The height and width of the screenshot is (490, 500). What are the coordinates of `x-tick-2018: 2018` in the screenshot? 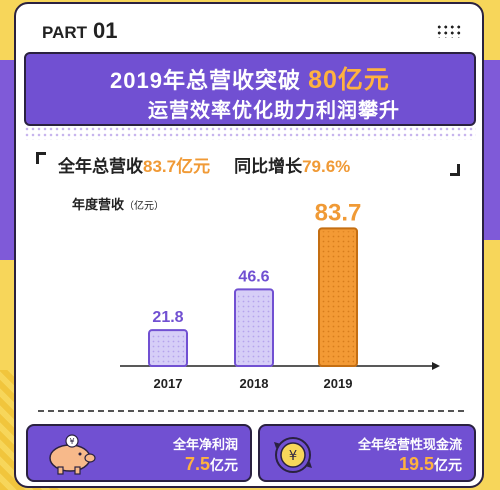 It's located at (254, 383).